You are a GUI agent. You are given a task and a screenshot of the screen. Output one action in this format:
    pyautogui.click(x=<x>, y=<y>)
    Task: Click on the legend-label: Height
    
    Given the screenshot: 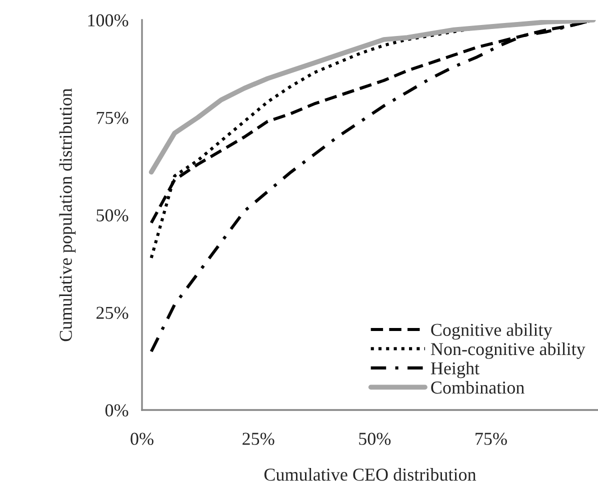 What is the action you would take?
    pyautogui.click(x=455, y=370)
    